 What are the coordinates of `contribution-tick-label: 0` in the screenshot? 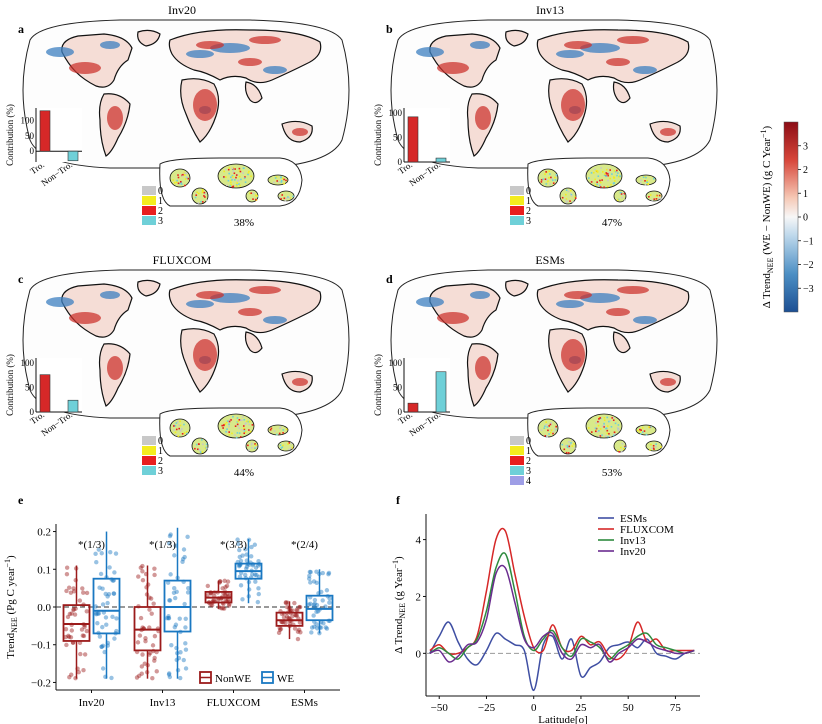 It's located at (400, 162).